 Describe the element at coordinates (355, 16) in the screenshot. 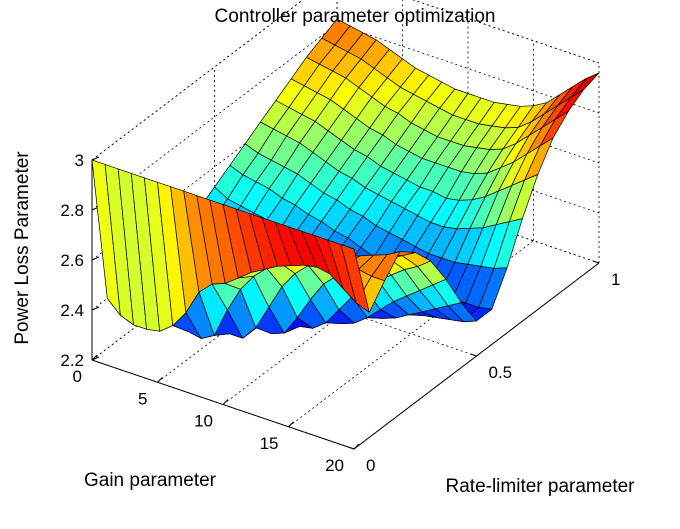

I see `chart-title: Controller parameter optimization` at that location.